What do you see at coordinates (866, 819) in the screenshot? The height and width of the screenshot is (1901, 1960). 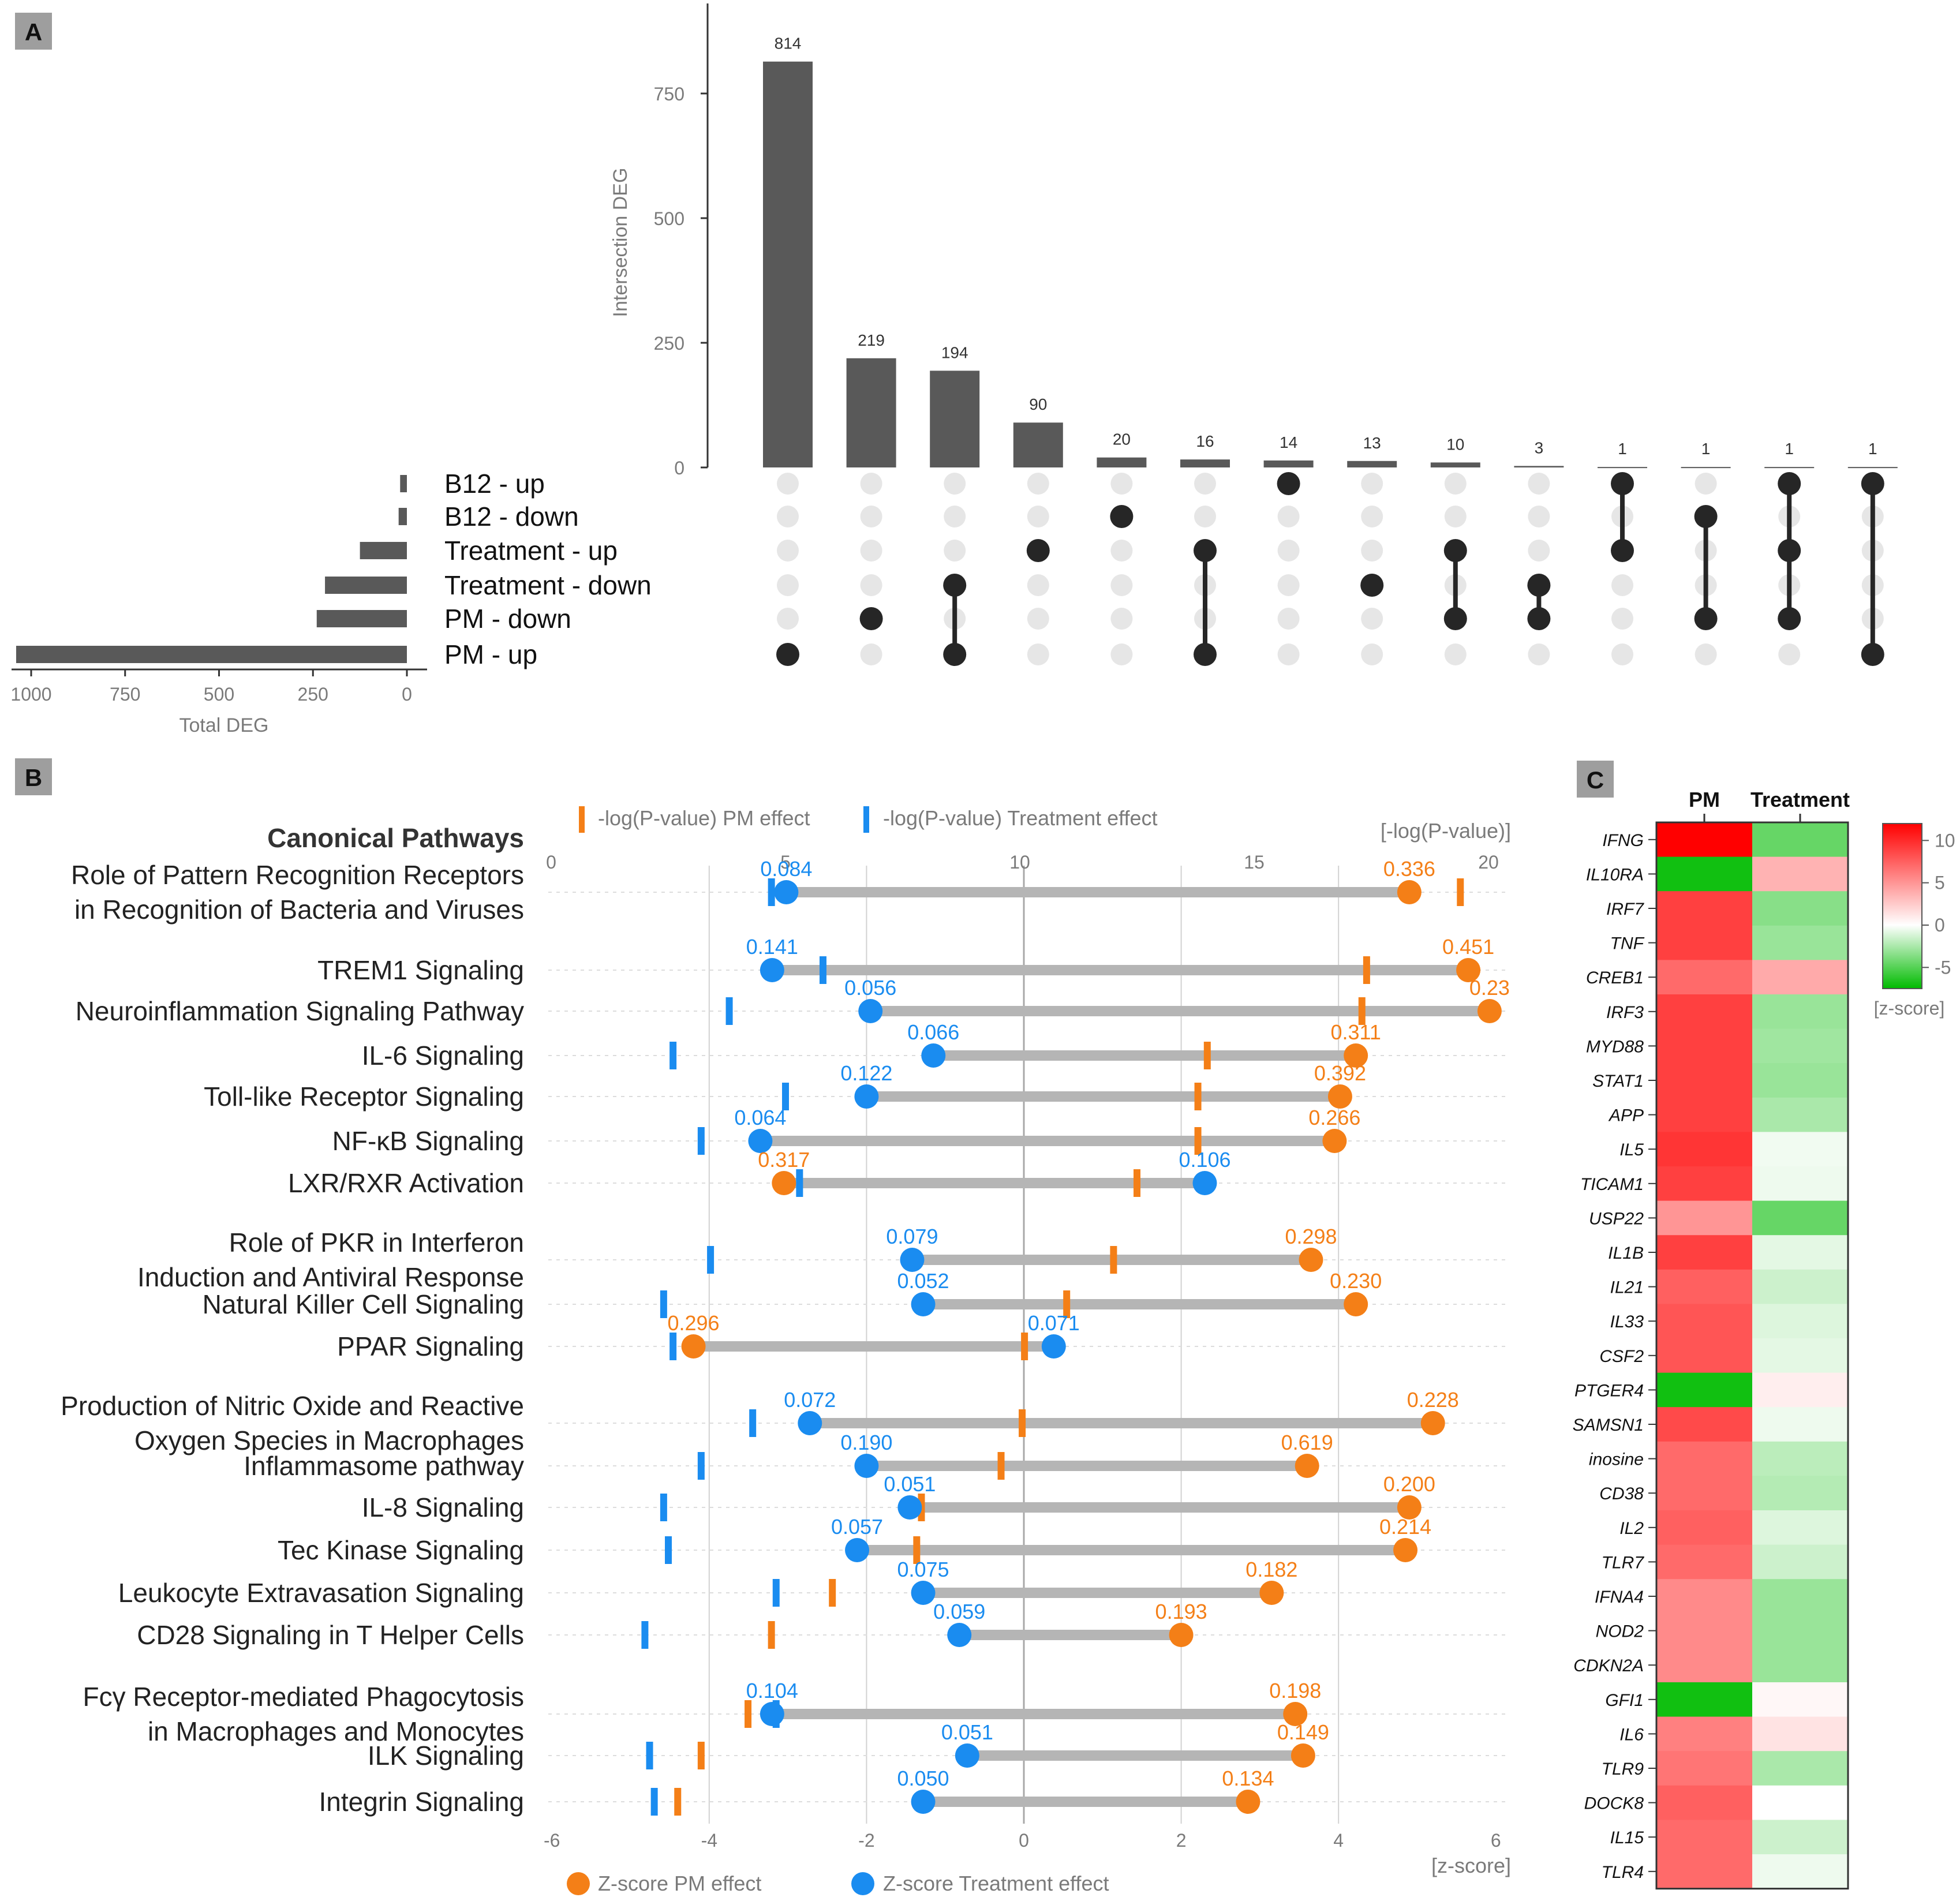 I see `legend-treatment-pvalue-swatch` at bounding box center [866, 819].